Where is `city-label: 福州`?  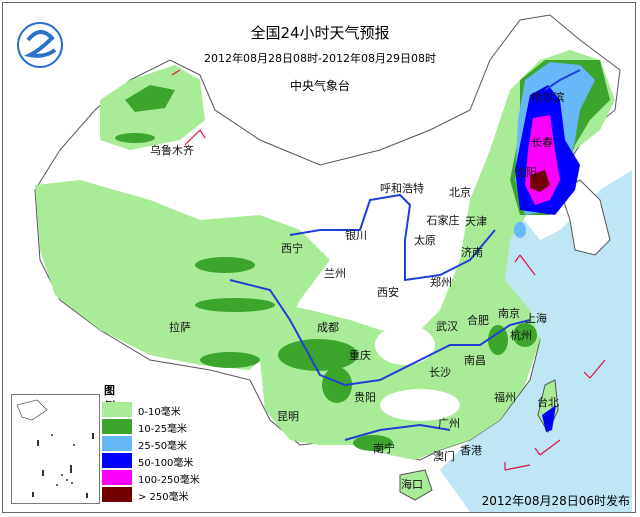 city-label: 福州 is located at coordinates (505, 397).